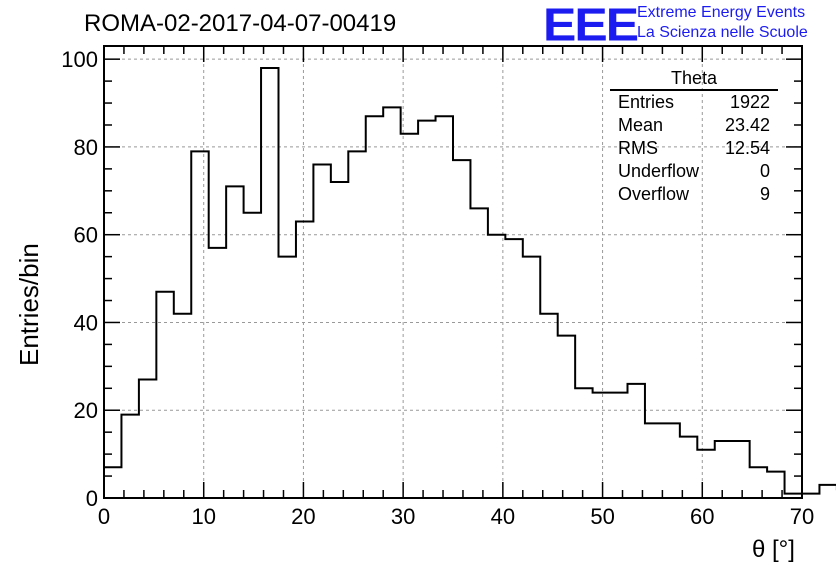 This screenshot has height=572, width=836. Describe the element at coordinates (104, 516) in the screenshot. I see `x-tick-label: 0` at that location.